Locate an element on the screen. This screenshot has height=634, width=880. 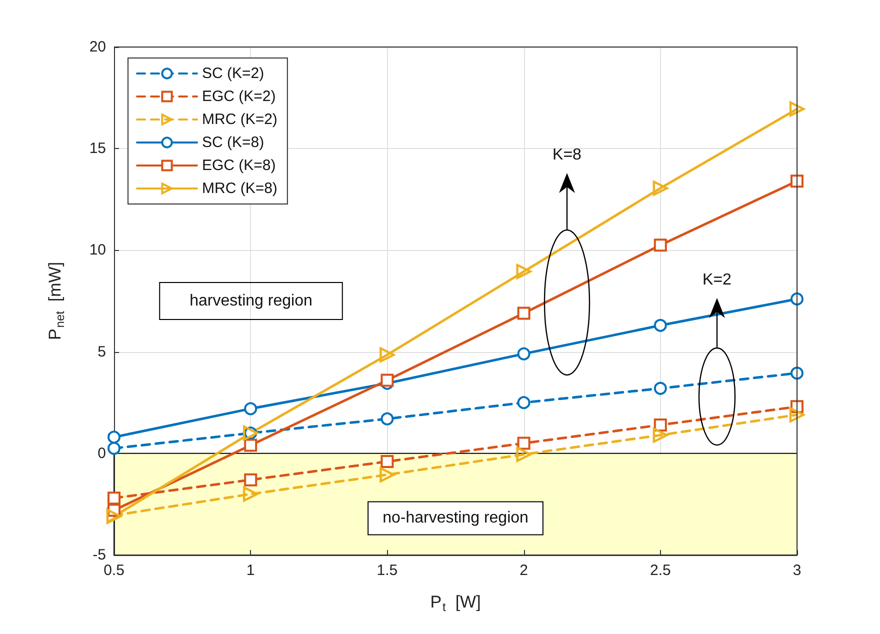
legend-label: MRC (K=2) is located at coordinates (240, 119).